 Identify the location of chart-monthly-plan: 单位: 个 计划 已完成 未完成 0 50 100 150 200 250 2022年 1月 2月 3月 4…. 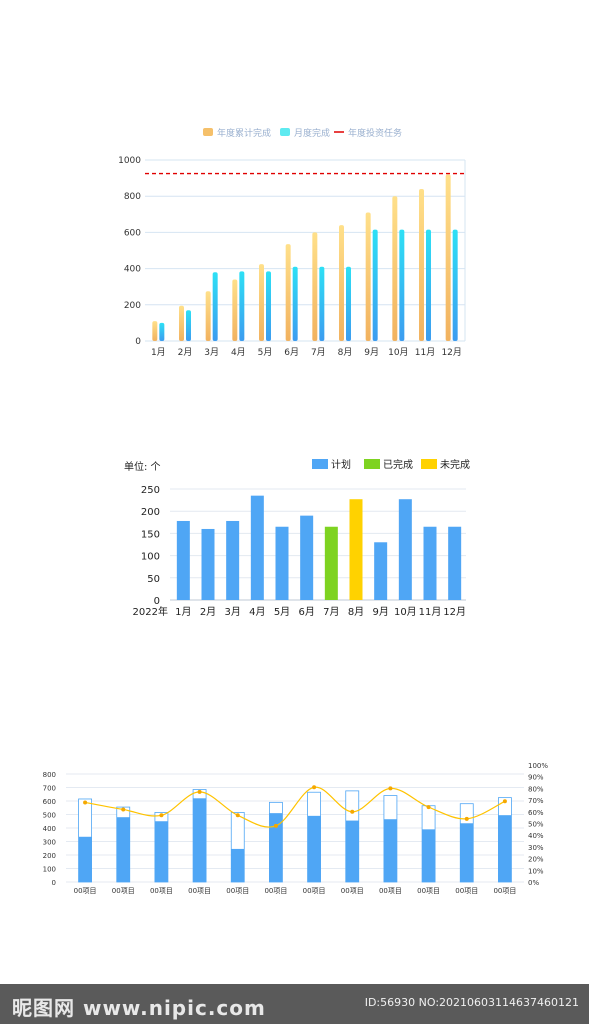
(297, 538).